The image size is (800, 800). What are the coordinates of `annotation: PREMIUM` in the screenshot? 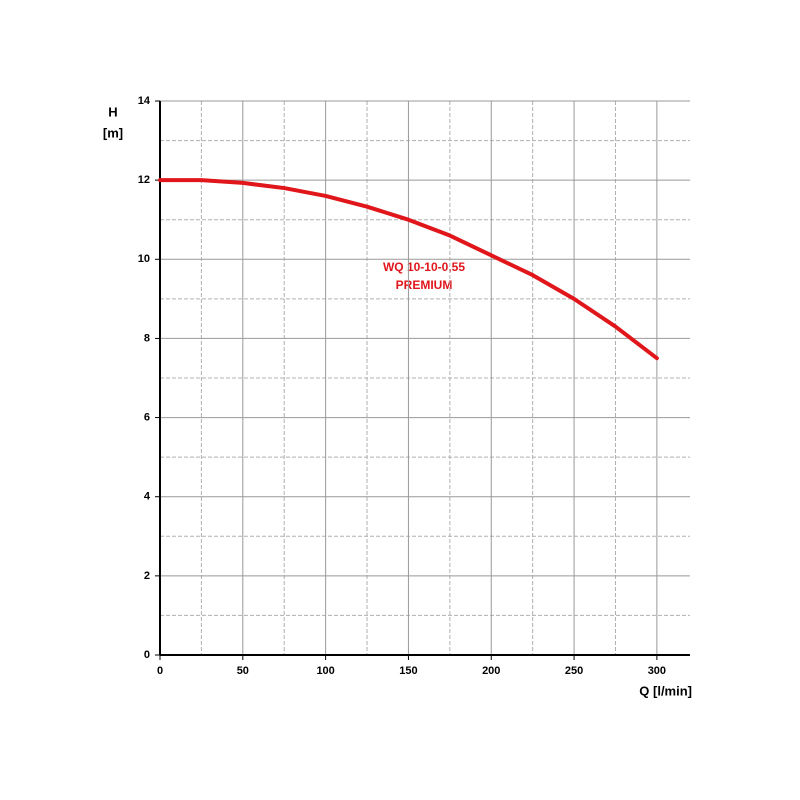 It's located at (424, 285).